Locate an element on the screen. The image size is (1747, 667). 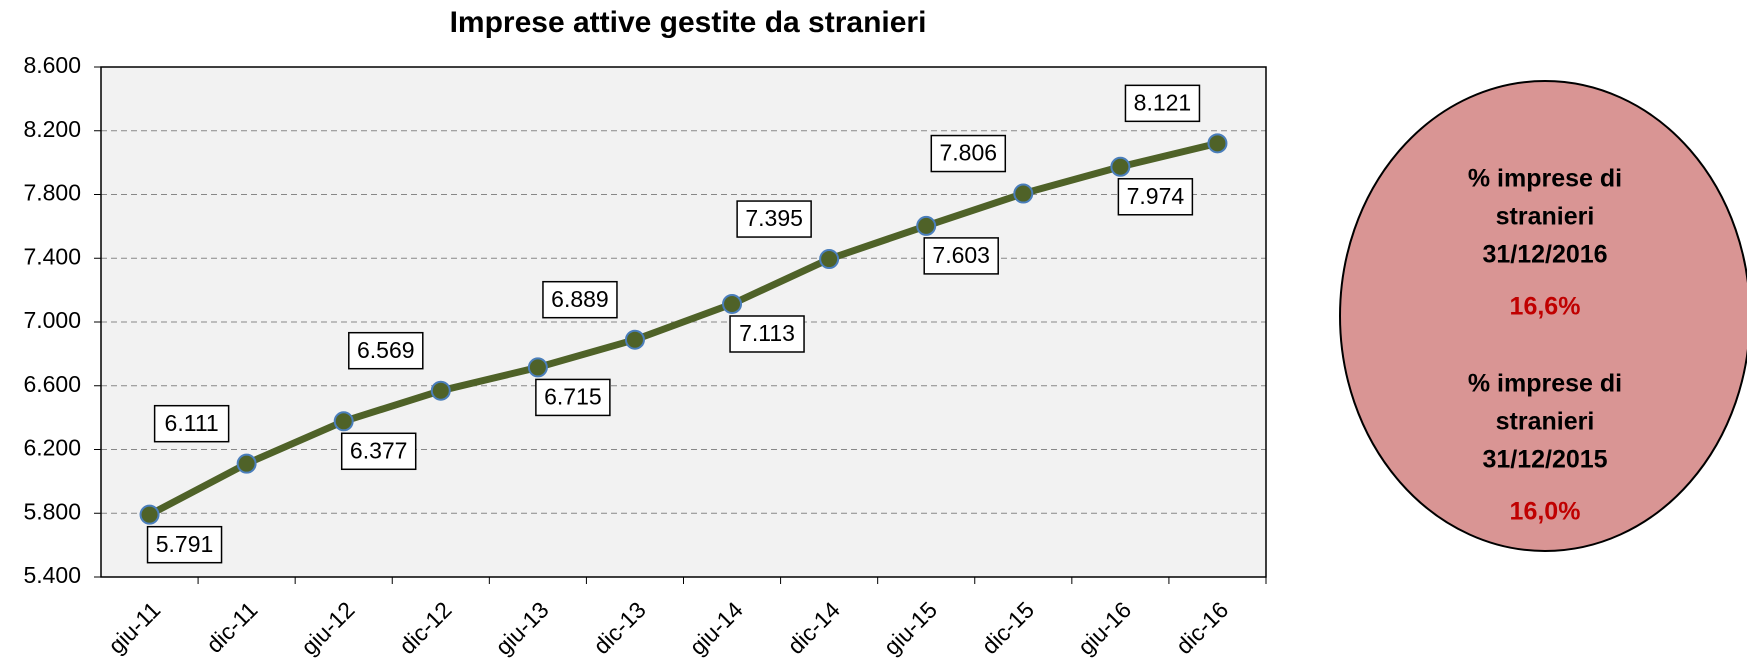
x-tick-label: giu-14 is located at coordinates (716, 628).